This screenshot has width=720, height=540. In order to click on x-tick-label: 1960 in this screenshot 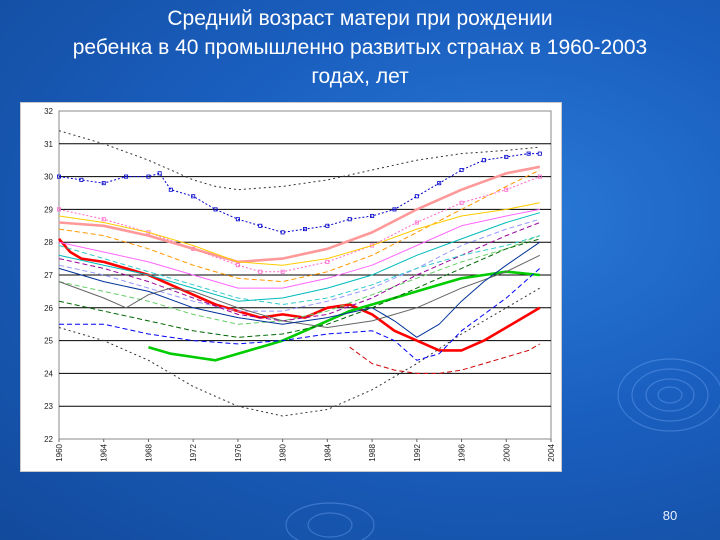, I will do `click(59, 452)`.